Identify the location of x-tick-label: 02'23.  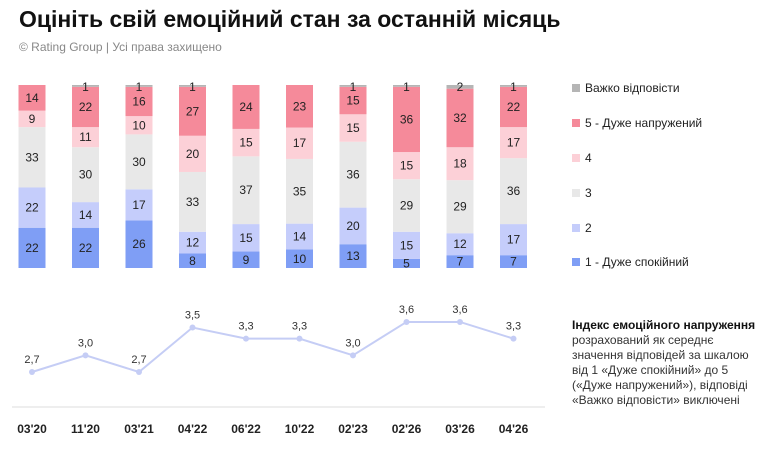
(353, 429).